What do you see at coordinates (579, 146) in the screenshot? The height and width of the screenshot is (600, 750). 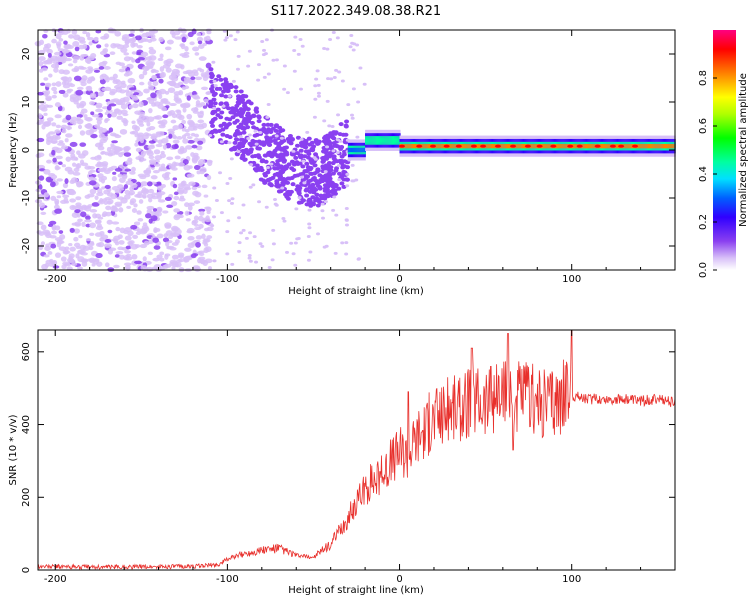 I see `spectrogram-peak` at bounding box center [579, 146].